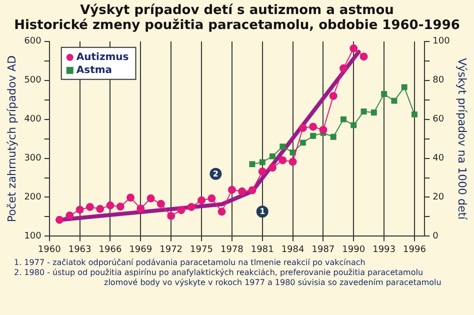 The image size is (474, 315). I want to click on y2-tick-label: 0, so click(435, 237).